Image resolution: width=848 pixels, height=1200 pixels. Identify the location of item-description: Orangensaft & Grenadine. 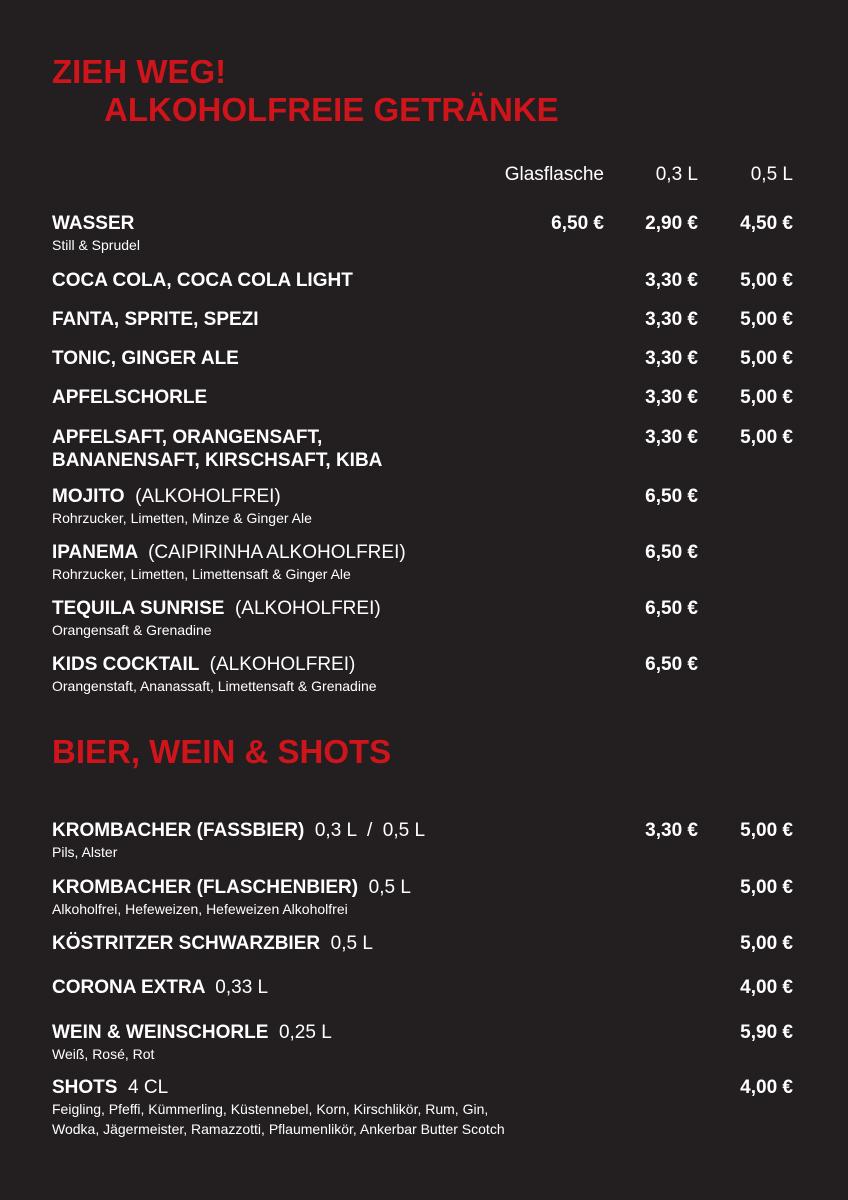
(132, 630).